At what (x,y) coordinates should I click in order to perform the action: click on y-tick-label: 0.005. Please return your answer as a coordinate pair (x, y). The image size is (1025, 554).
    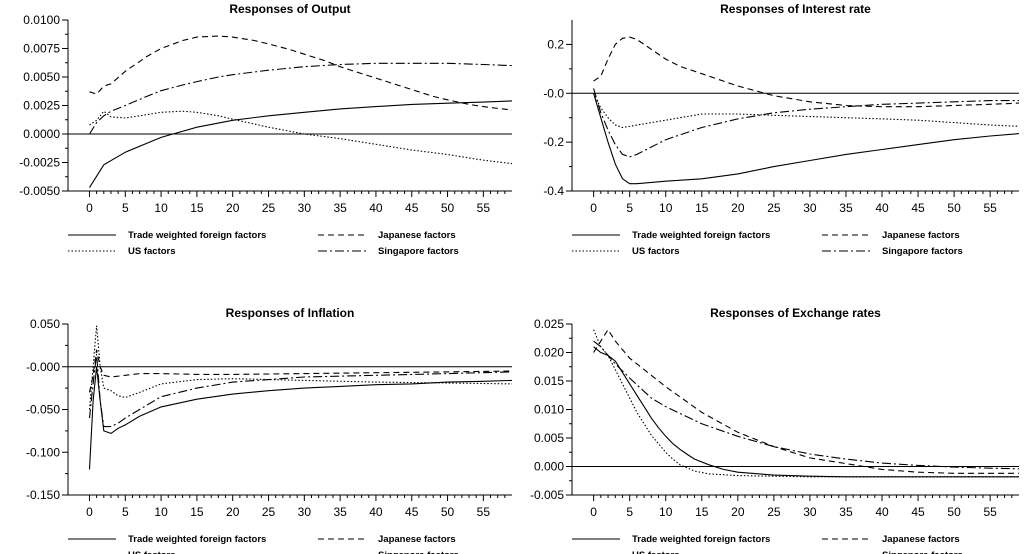
    Looking at the image, I should click on (549, 438).